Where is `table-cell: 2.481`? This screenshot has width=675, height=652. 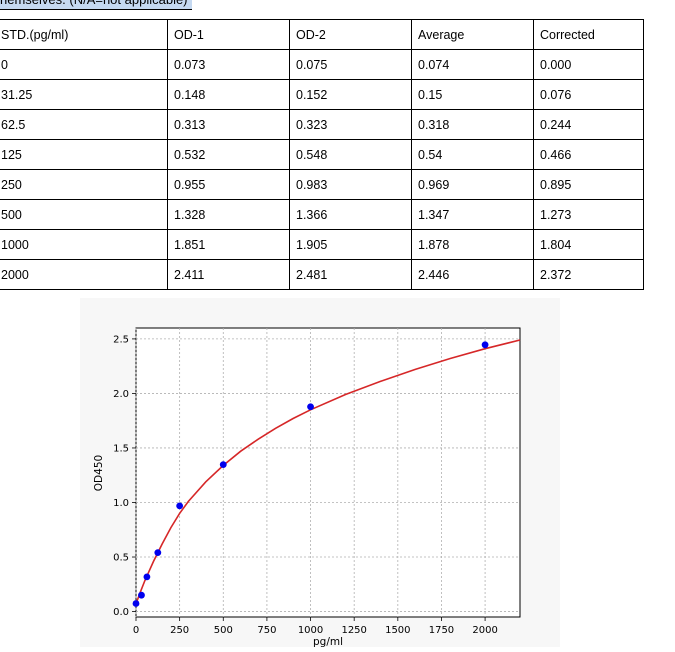
table-cell: 2.481 is located at coordinates (350, 274).